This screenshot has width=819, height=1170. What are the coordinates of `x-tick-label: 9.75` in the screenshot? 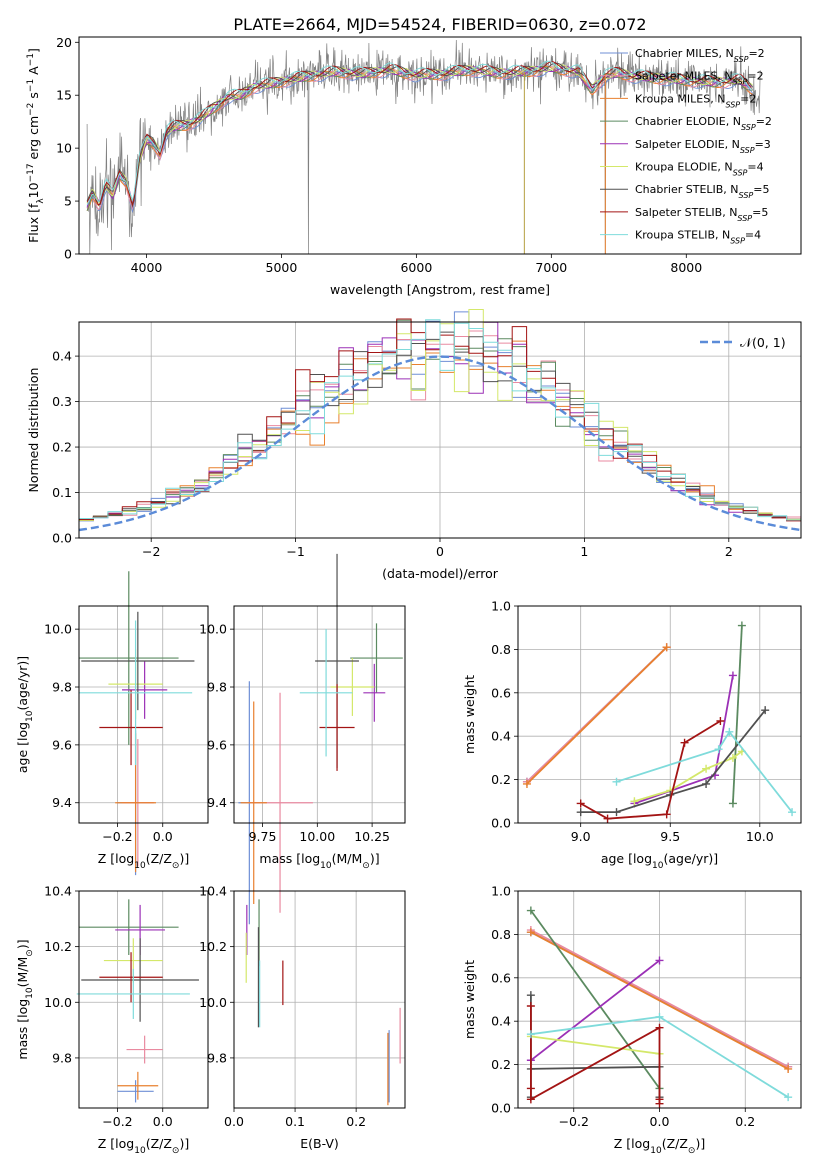 It's located at (263, 836).